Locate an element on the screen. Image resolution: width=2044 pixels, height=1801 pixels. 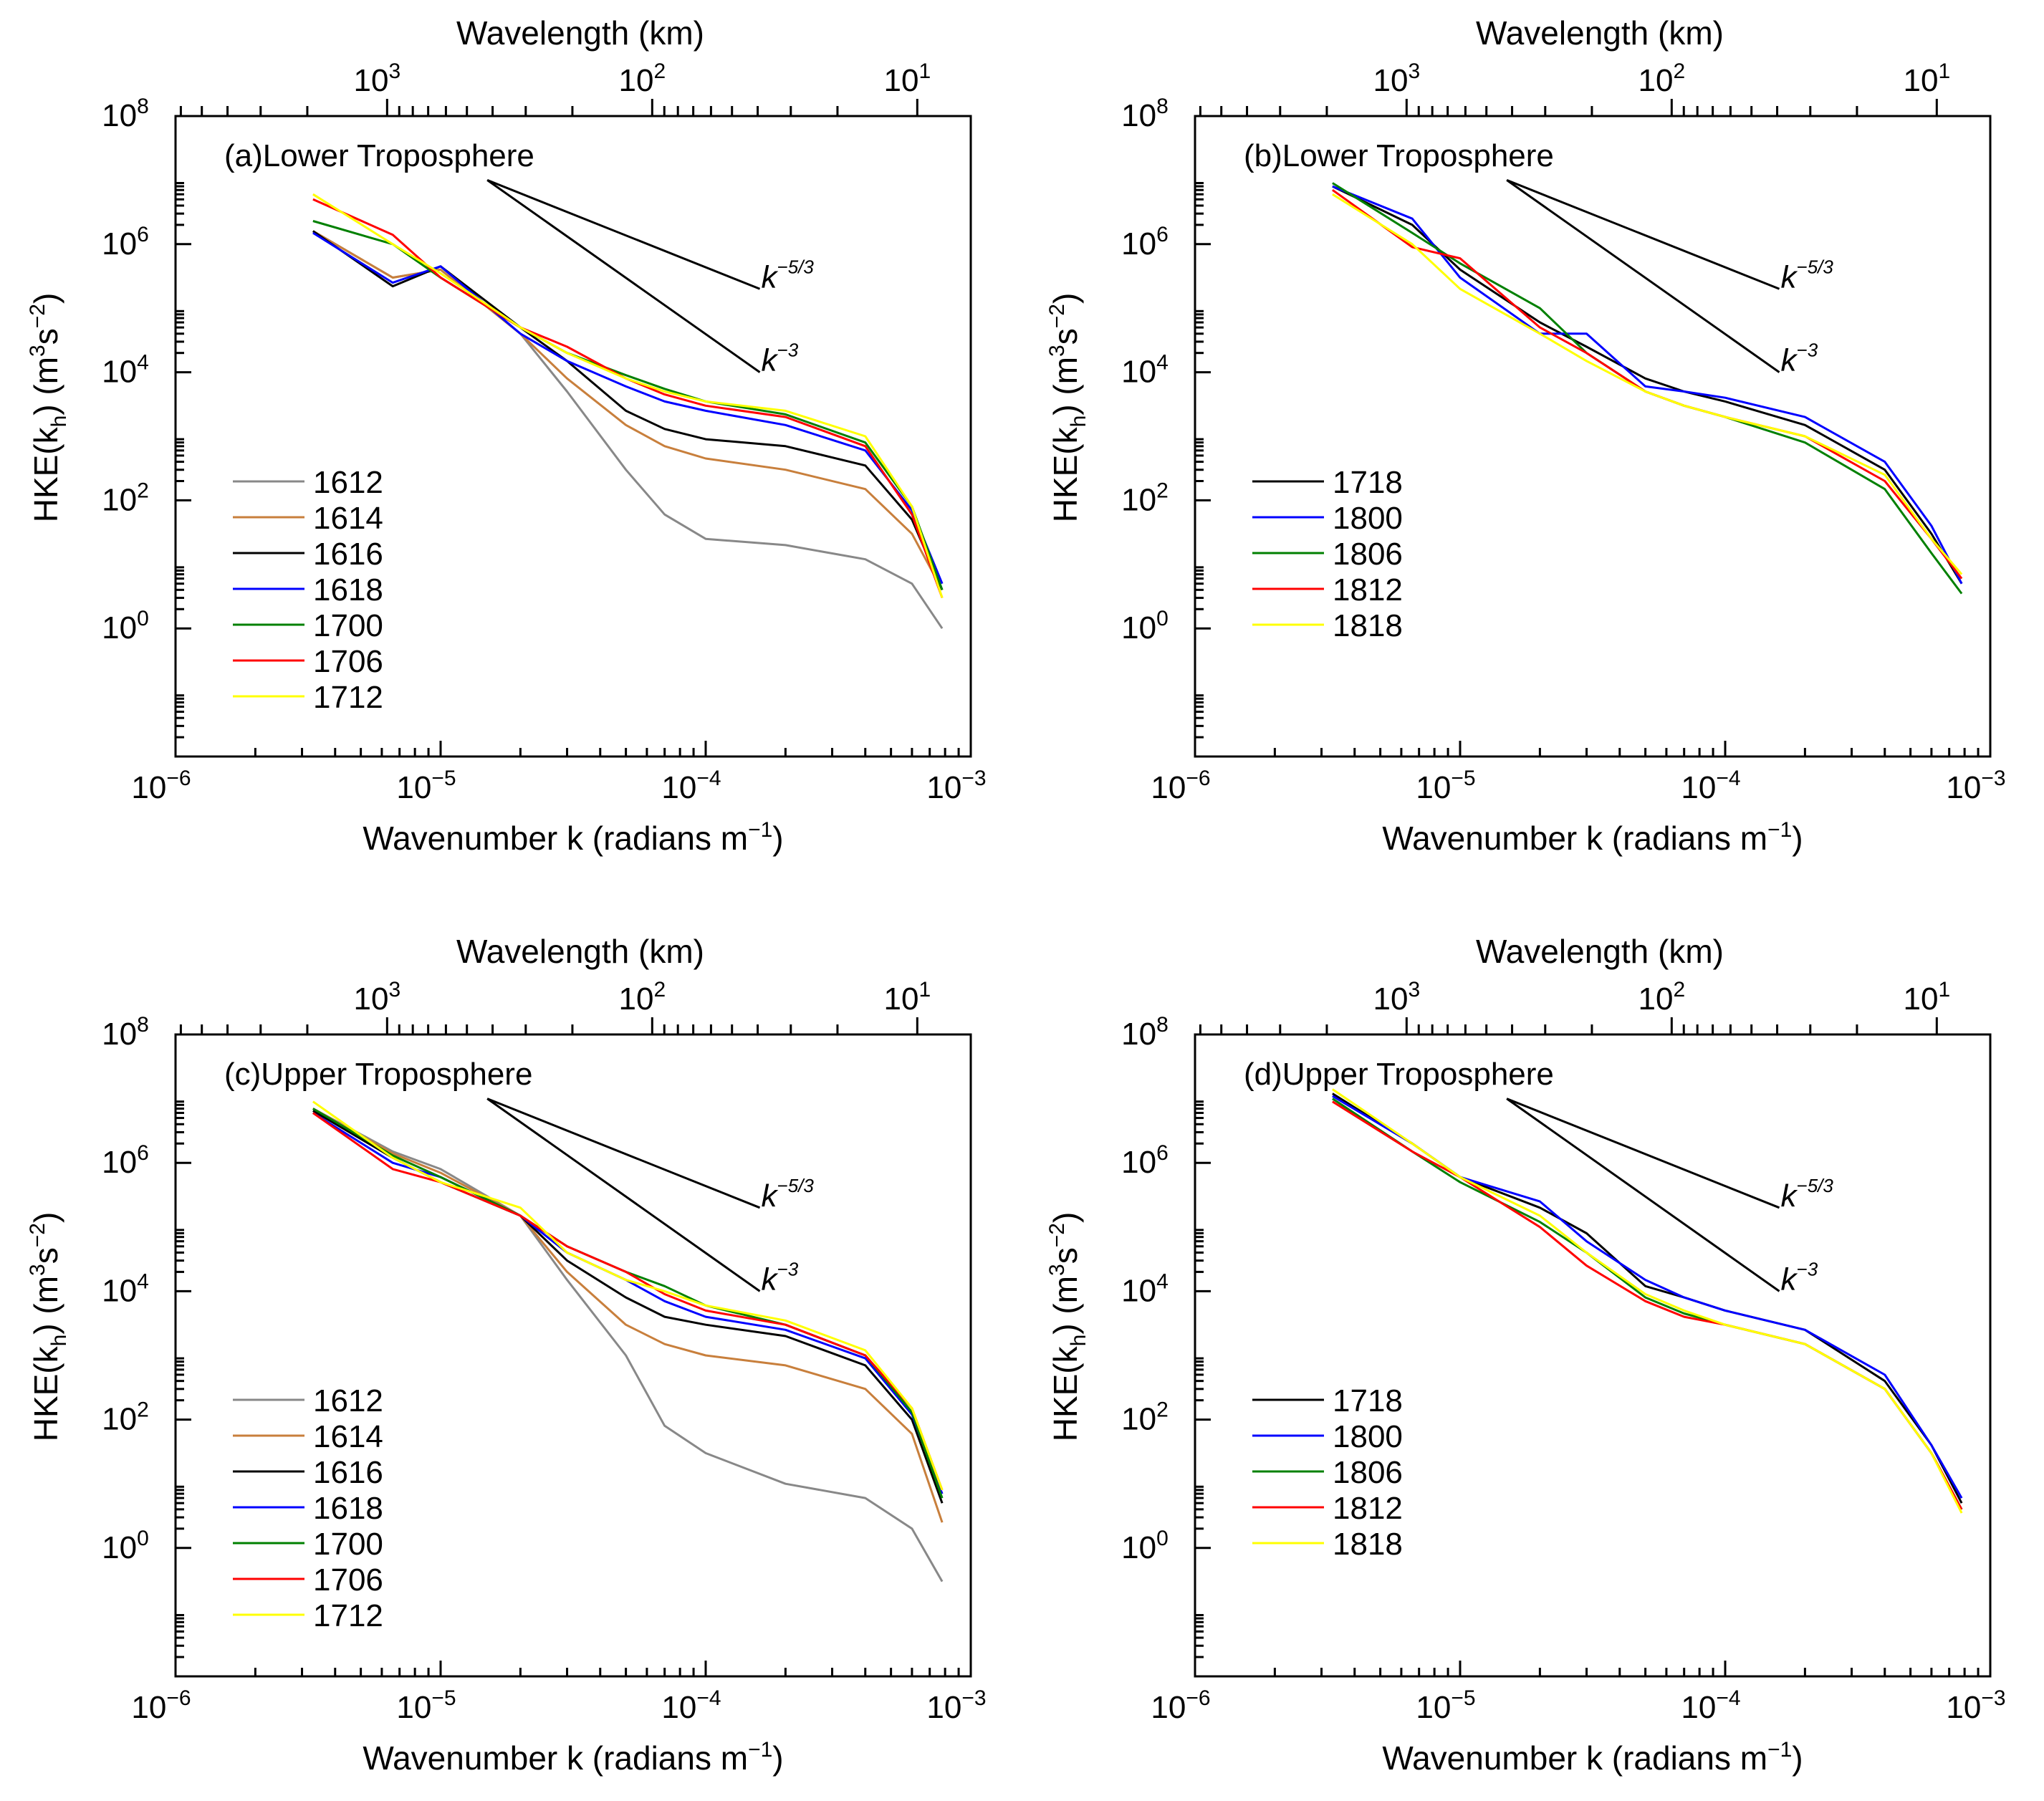
x-tick-exp: −3 is located at coordinates (974, 1698).